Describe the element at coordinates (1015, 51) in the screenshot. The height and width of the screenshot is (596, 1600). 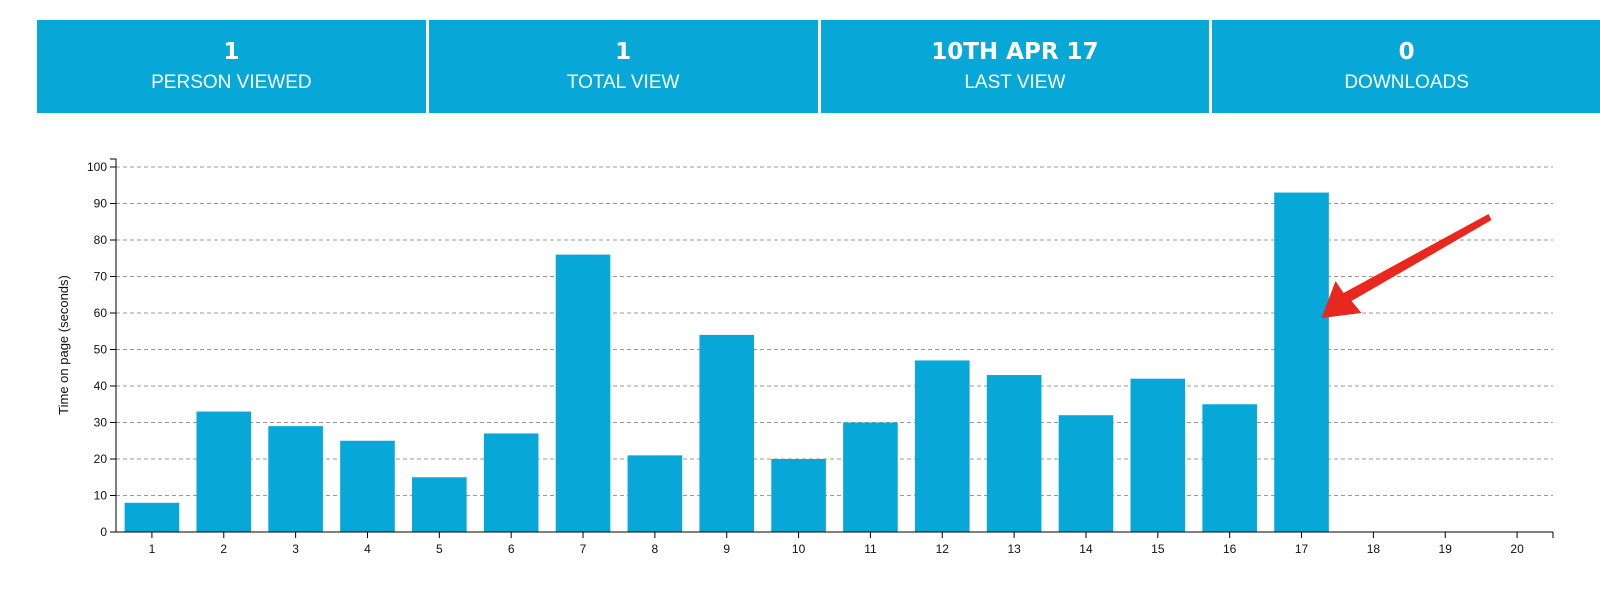
I see `stat-value: 10TH APR 17` at that location.